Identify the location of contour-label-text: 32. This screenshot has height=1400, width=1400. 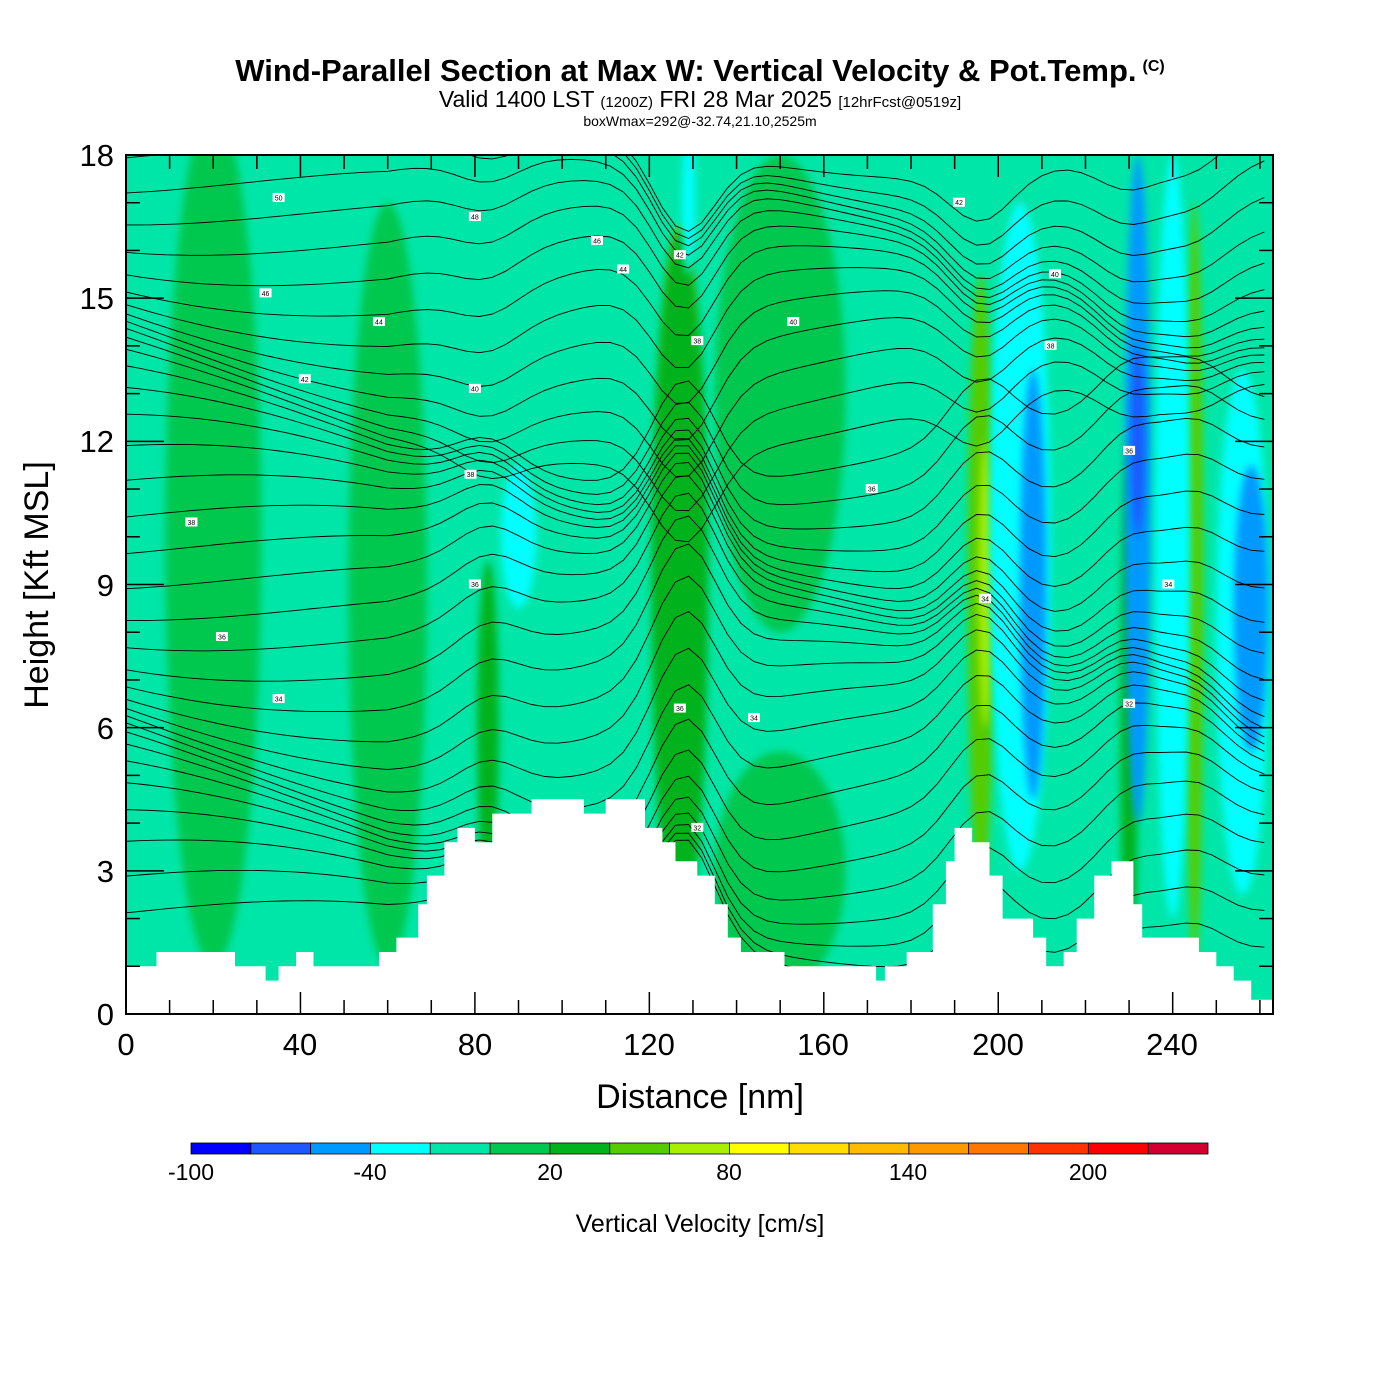
(1129, 704).